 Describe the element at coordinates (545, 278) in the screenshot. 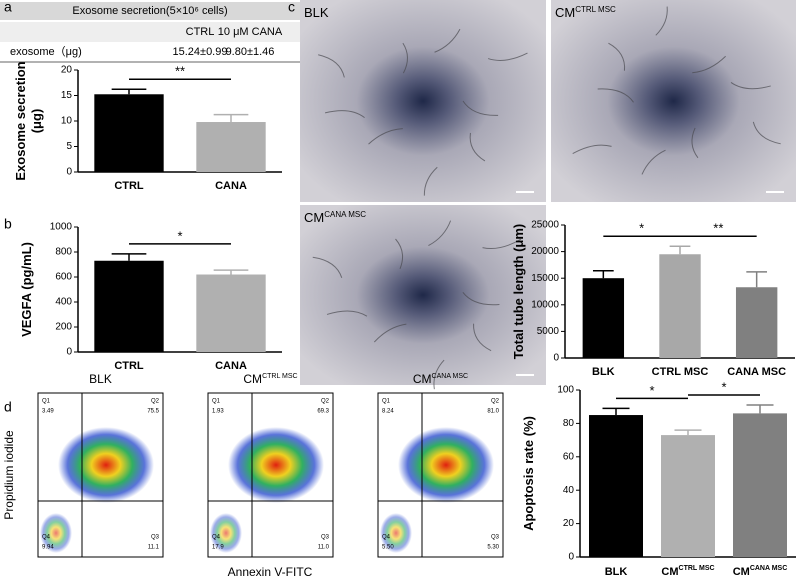

I see `y-tick-label: 15000` at that location.